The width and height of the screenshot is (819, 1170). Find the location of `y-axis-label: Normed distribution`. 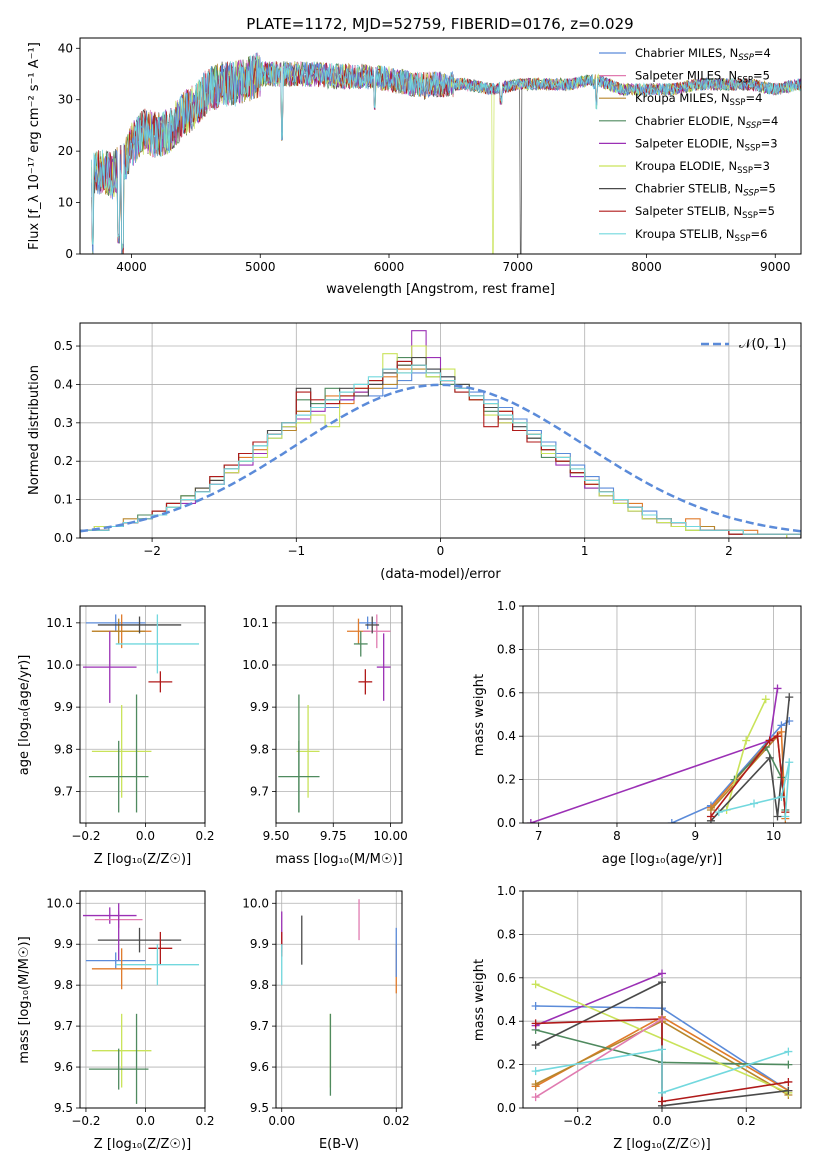

y-axis-label: Normed distribution is located at coordinates (34, 430).